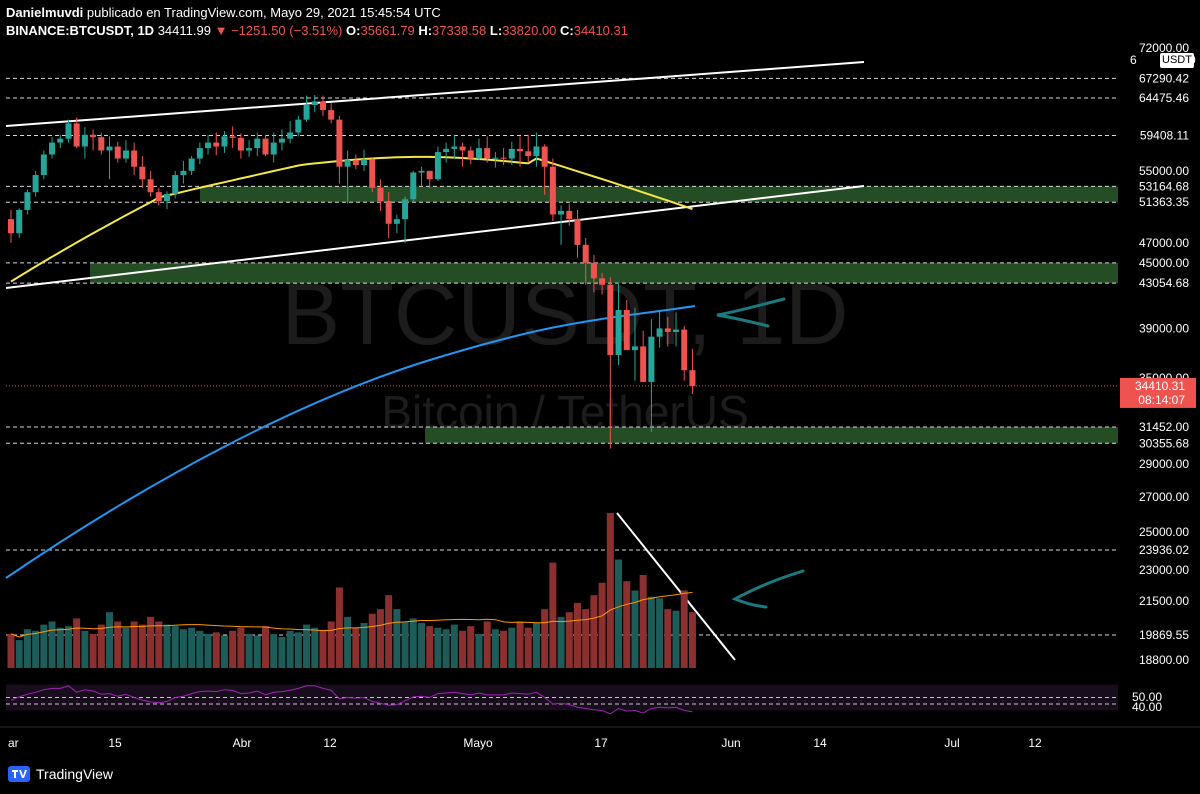  I want to click on footer: TradingView, so click(60, 774).